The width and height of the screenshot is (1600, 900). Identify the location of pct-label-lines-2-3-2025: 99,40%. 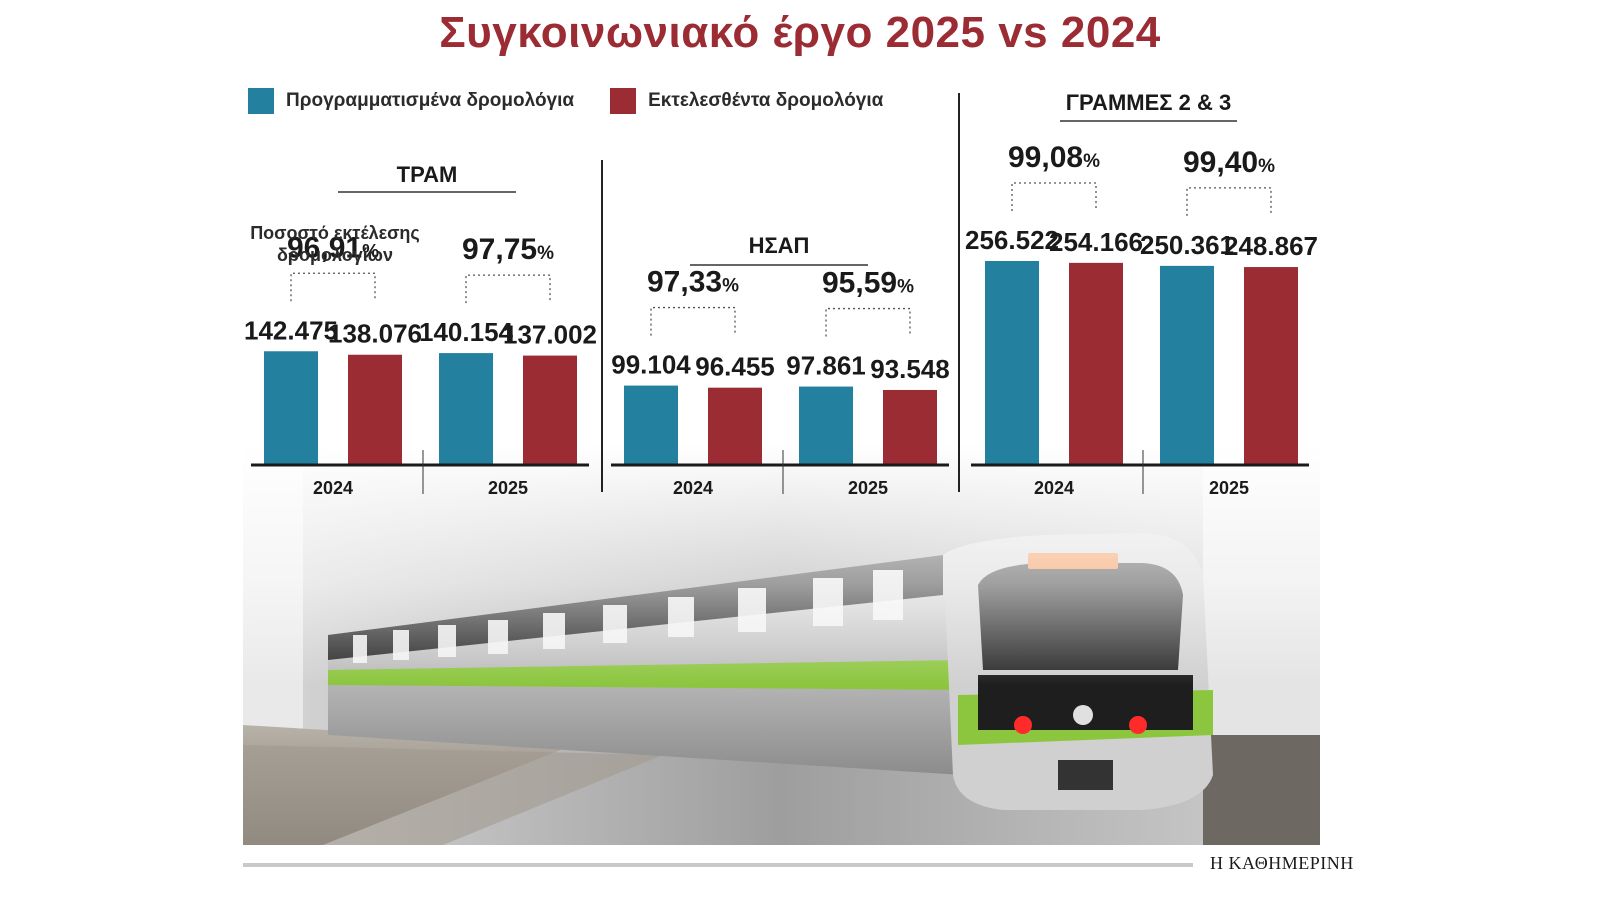
(1229, 162).